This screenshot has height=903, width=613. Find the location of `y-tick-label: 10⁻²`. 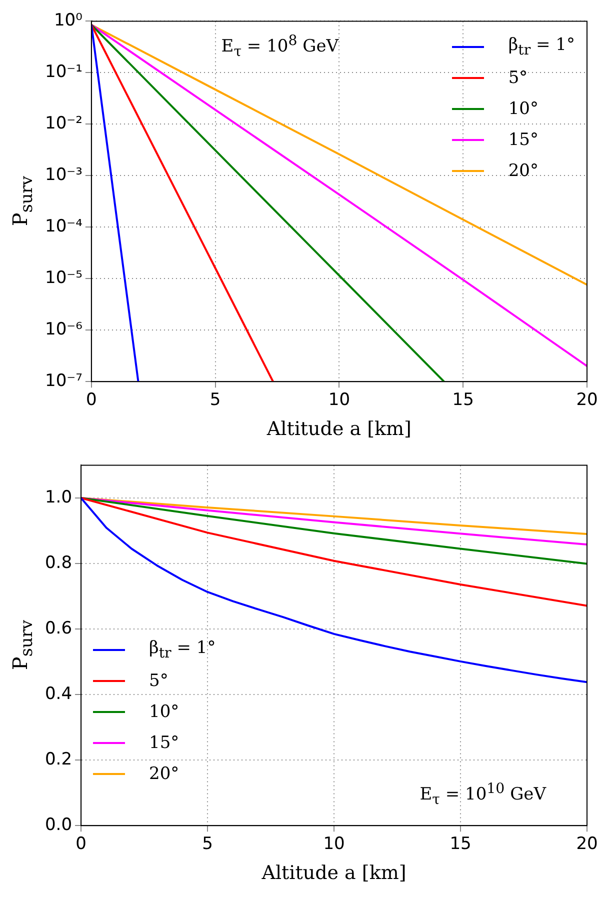

y-tick-label: 10⁻² is located at coordinates (63, 124).